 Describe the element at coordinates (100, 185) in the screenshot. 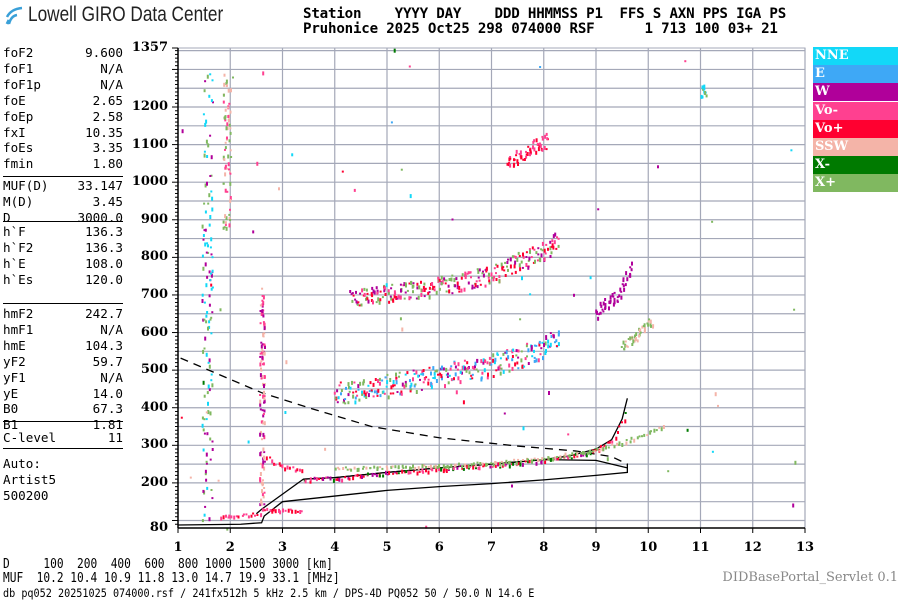

I see `param-value: 33.147` at that location.